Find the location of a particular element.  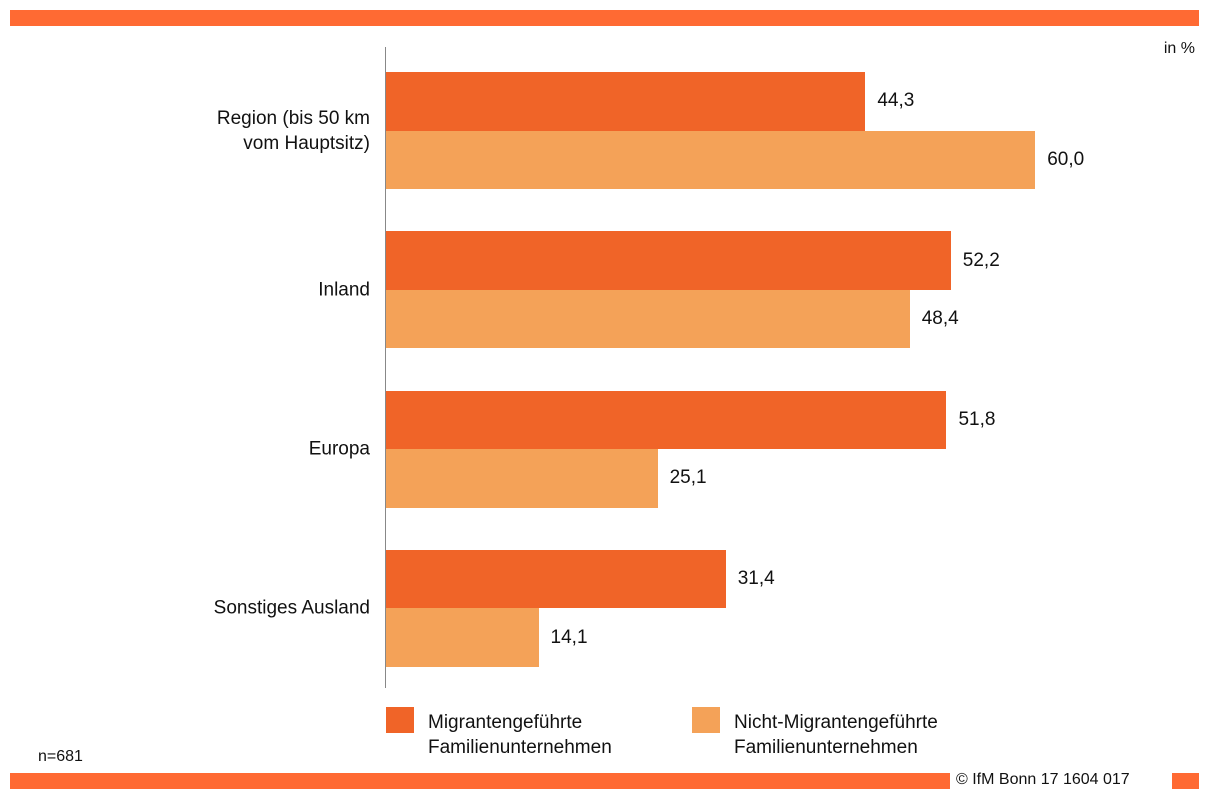

category-label: Region (bis 50 km vom Hauptsitz) is located at coordinates (293, 130).